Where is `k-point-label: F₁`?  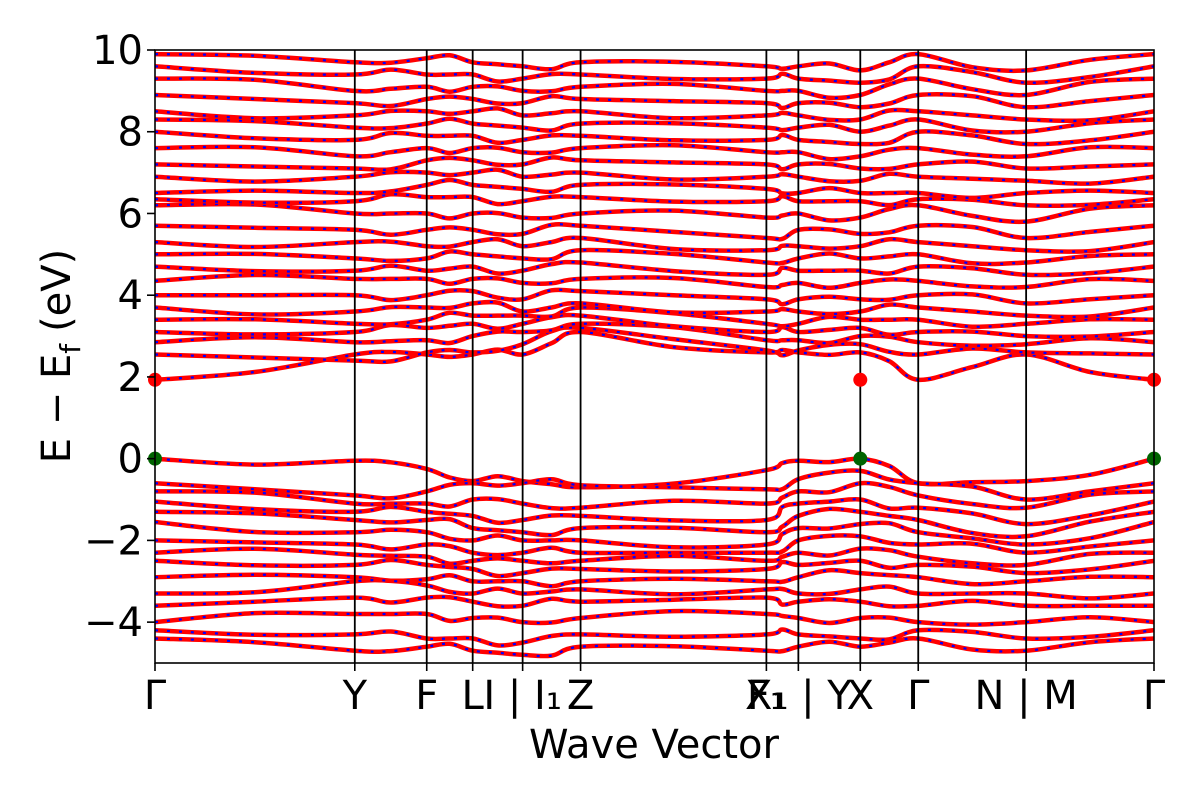 k-point-label: F₁ is located at coordinates (766, 696).